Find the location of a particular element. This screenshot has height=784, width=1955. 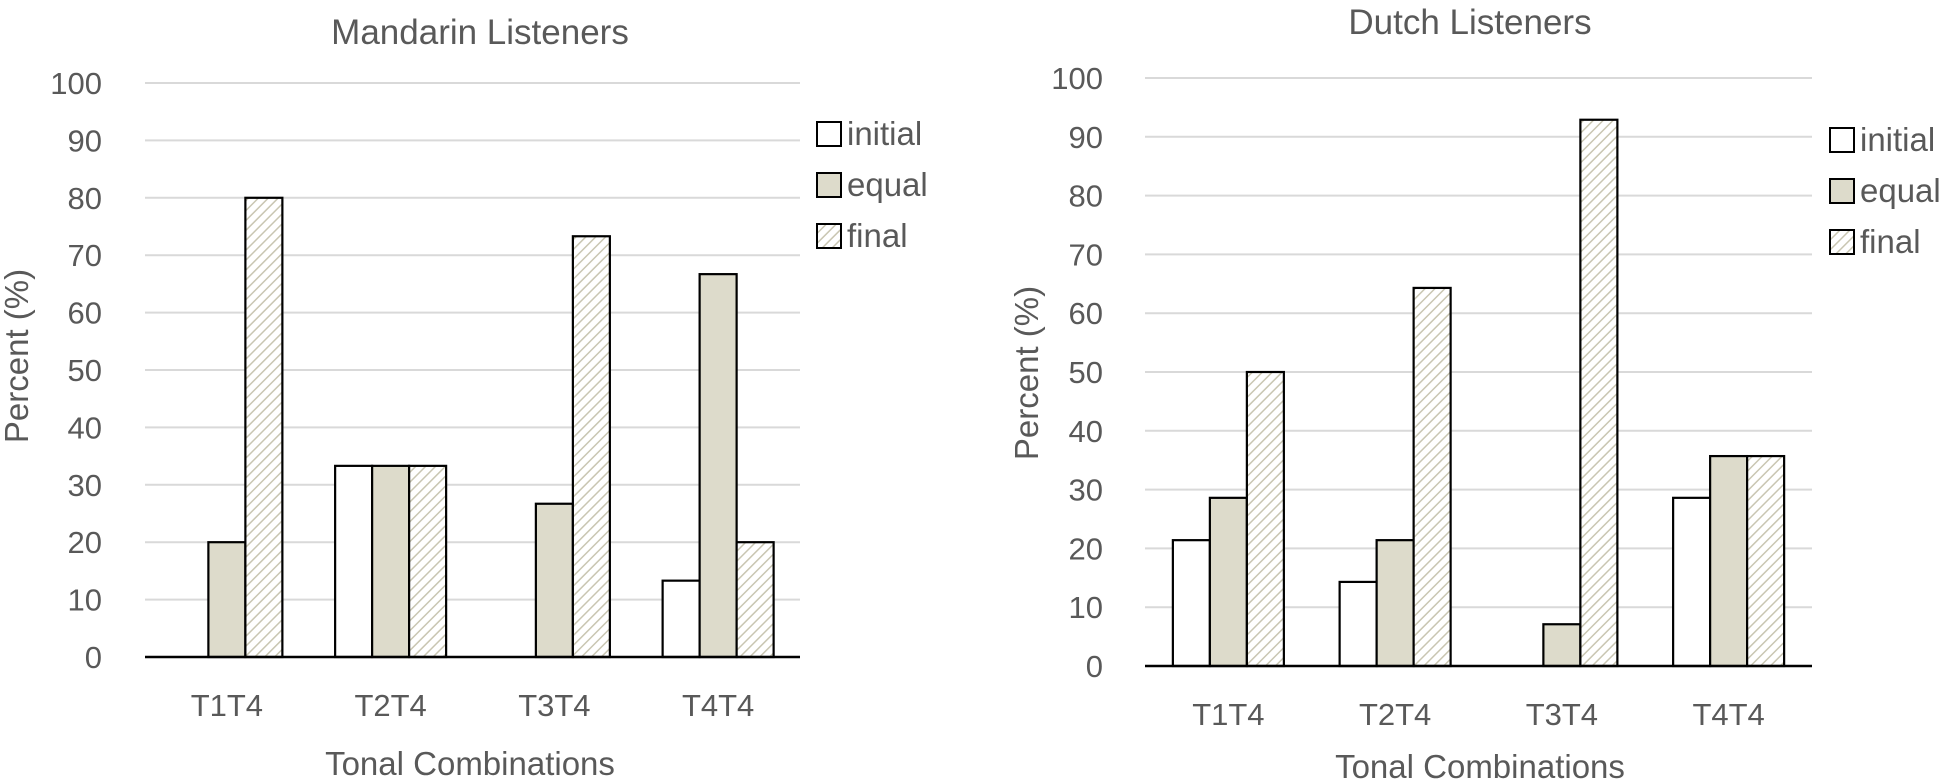

bar-initial-t1t4 is located at coordinates (1191, 603).